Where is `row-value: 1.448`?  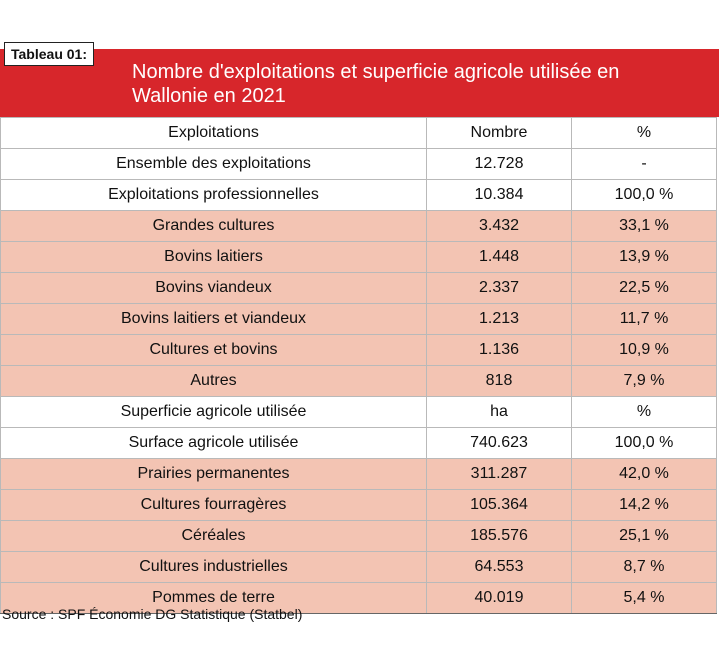
row-value: 1.448 is located at coordinates (499, 257).